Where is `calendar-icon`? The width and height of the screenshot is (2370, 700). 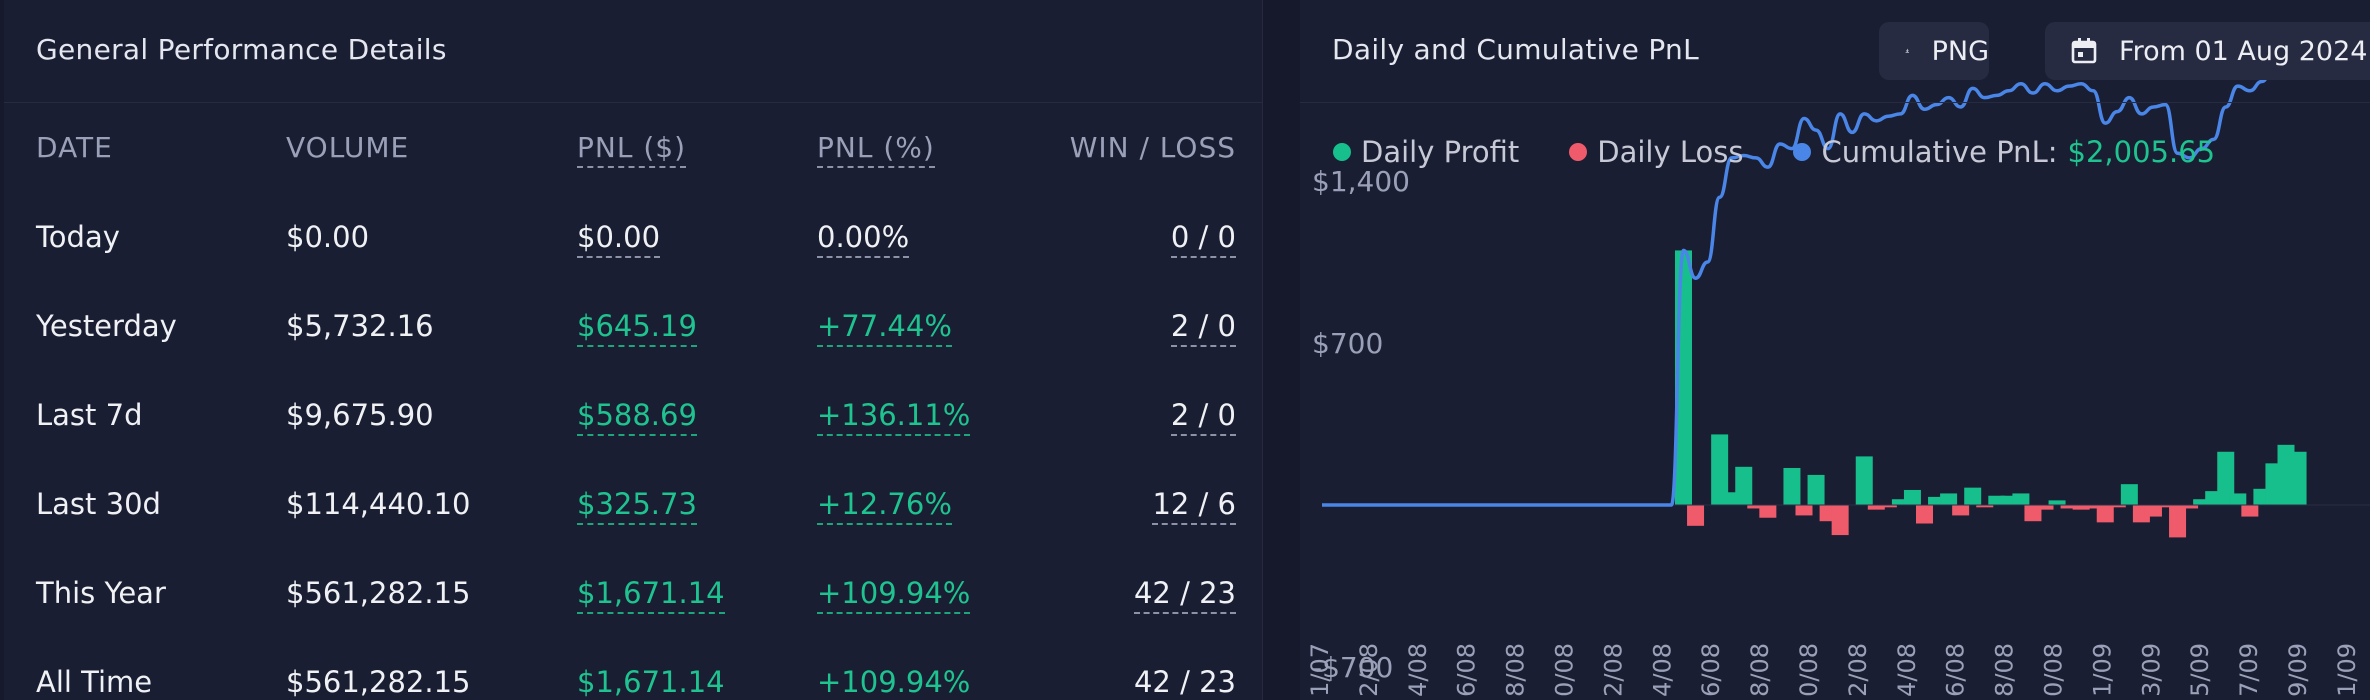 calendar-icon is located at coordinates (2084, 51).